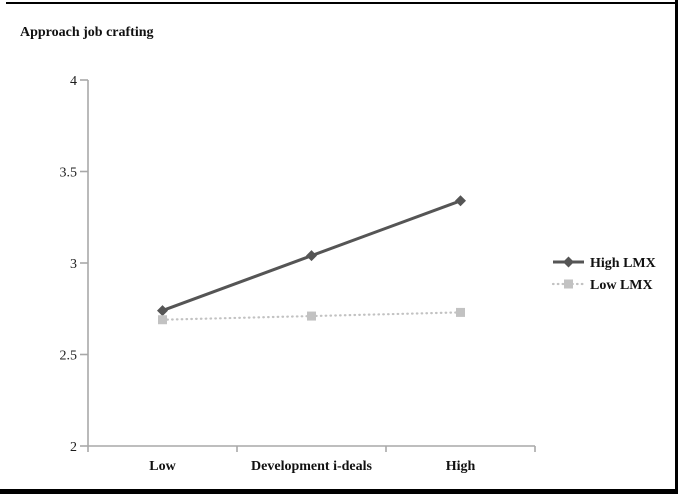 Image resolution: width=678 pixels, height=497 pixels. I want to click on y-tick-label: 3, so click(73, 264).